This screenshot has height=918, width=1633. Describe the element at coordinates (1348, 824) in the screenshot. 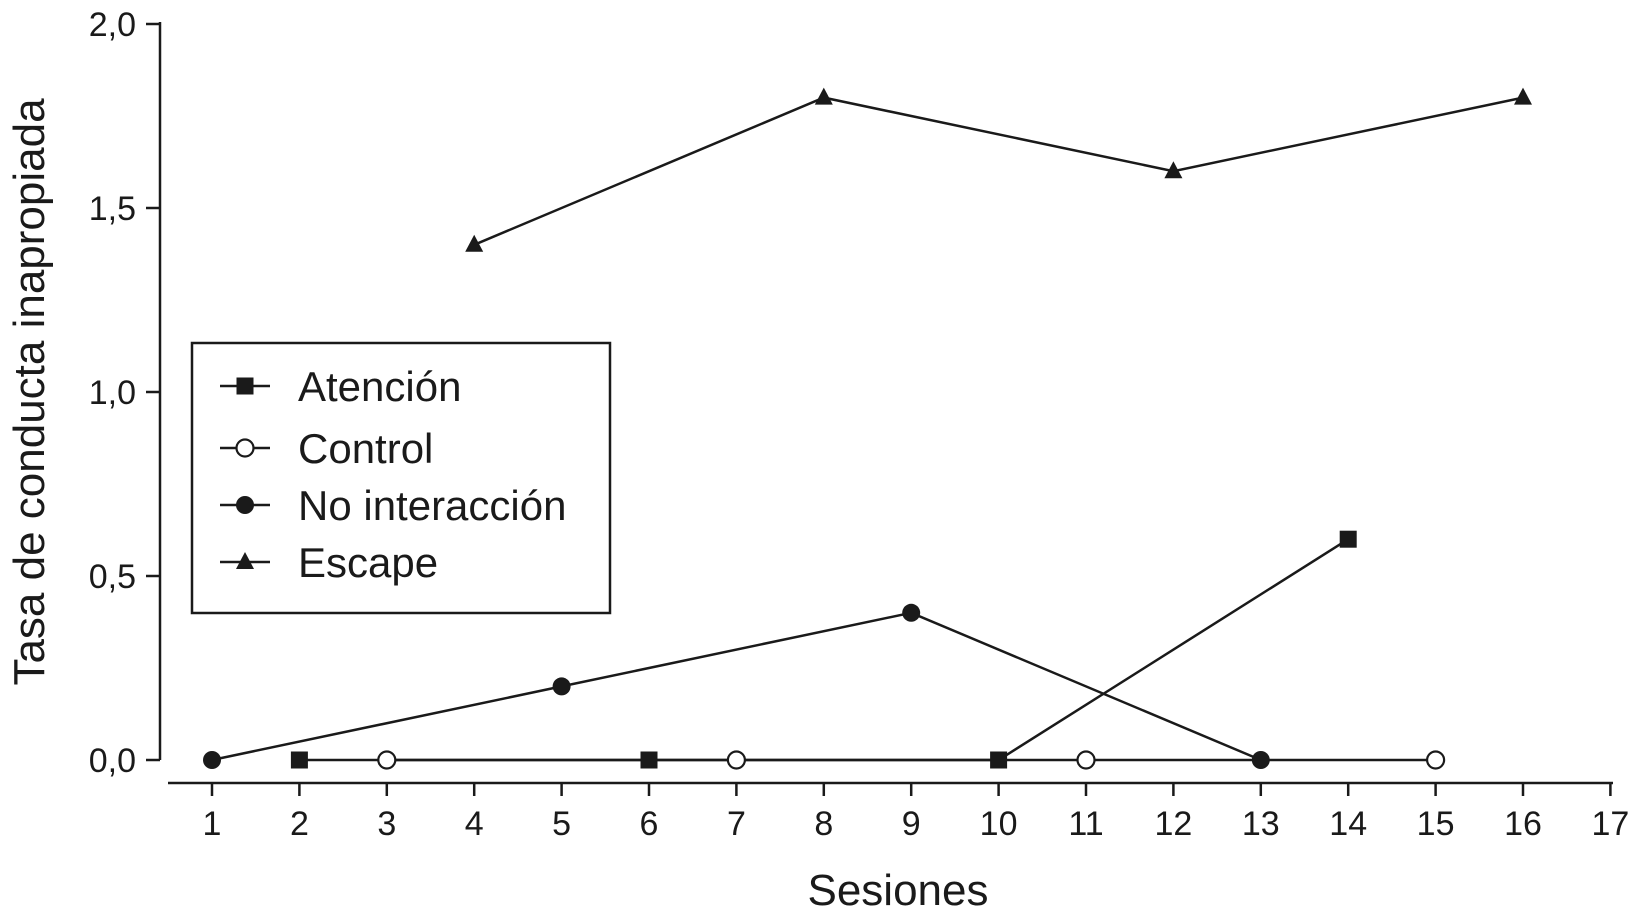

I see `x-tick-label: 14` at that location.